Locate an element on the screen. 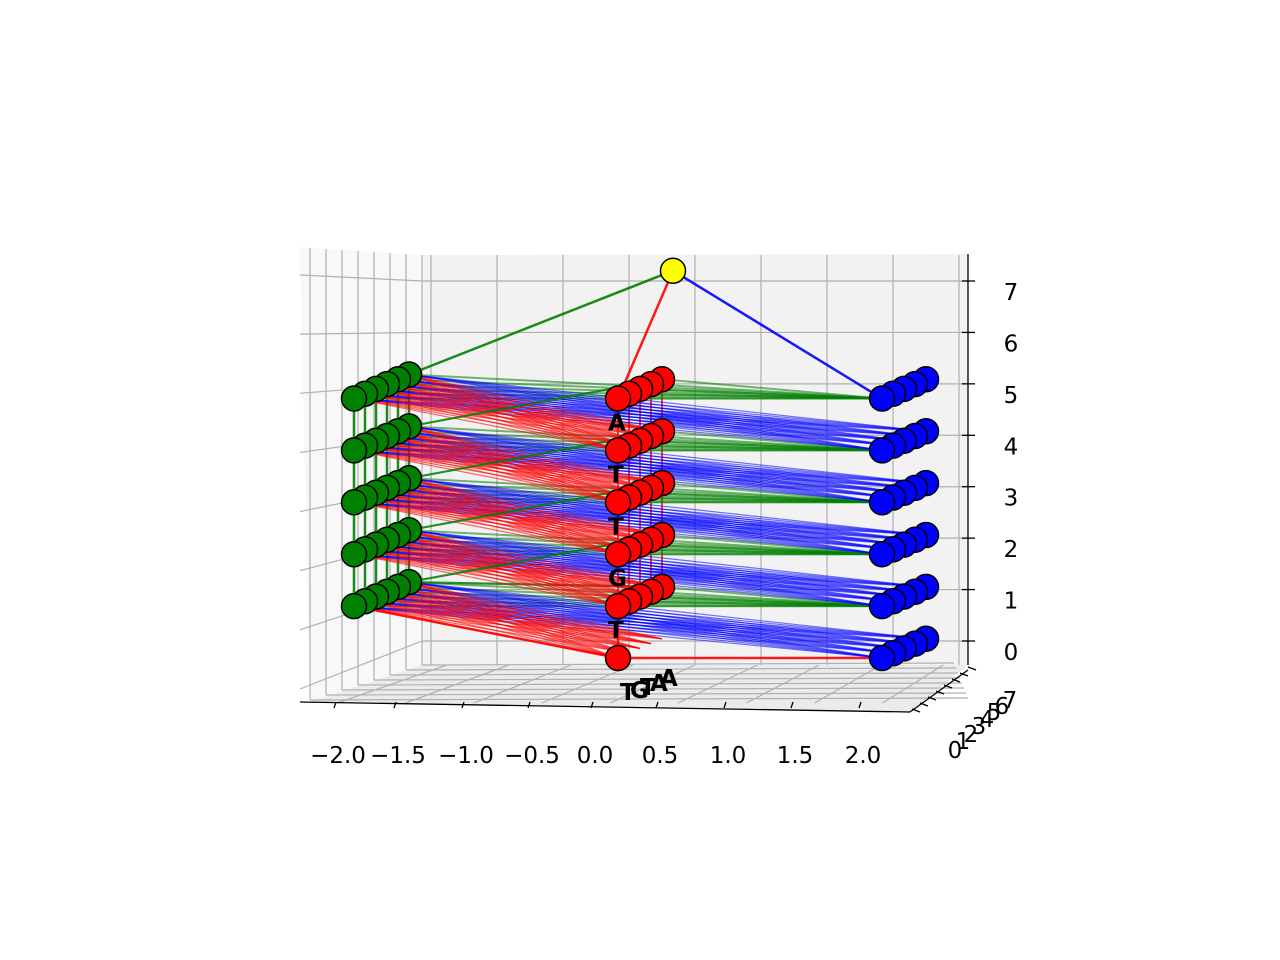  y-tick-label: 6 is located at coordinates (1002, 707).